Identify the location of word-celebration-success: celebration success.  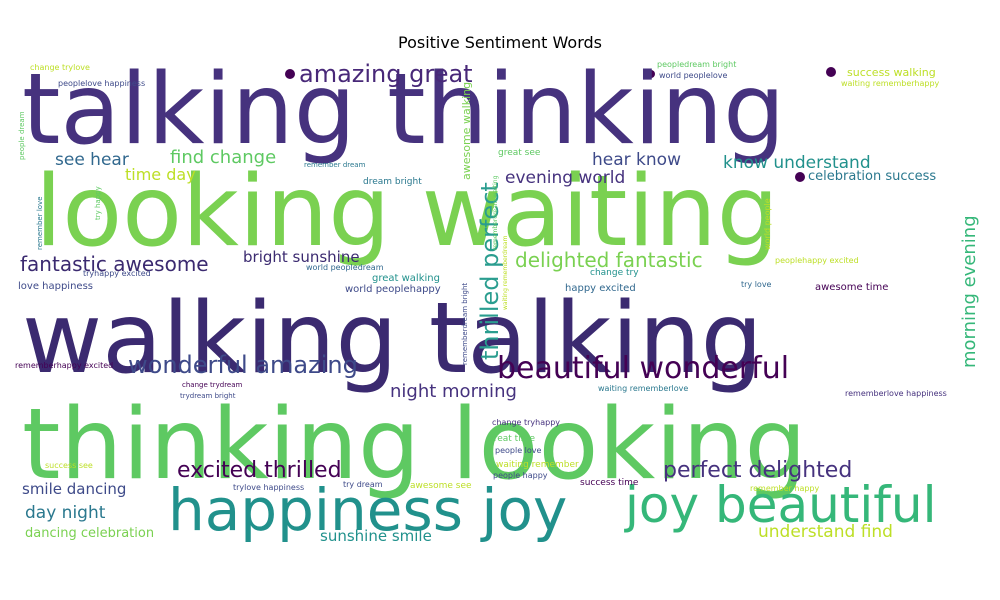
(872, 176).